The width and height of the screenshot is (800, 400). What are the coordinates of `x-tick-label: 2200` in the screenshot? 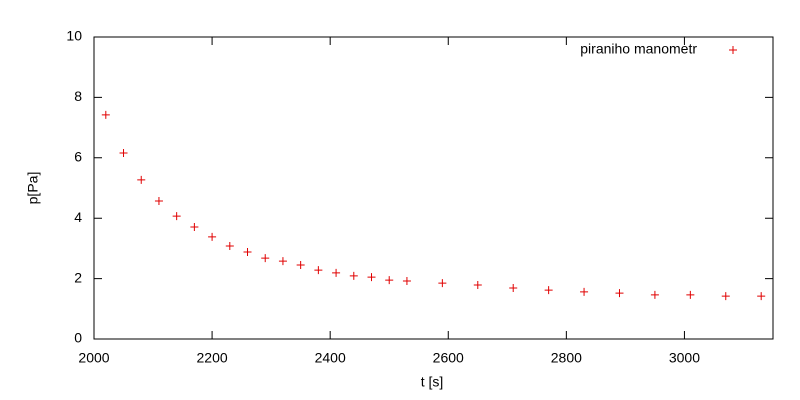 It's located at (212, 358).